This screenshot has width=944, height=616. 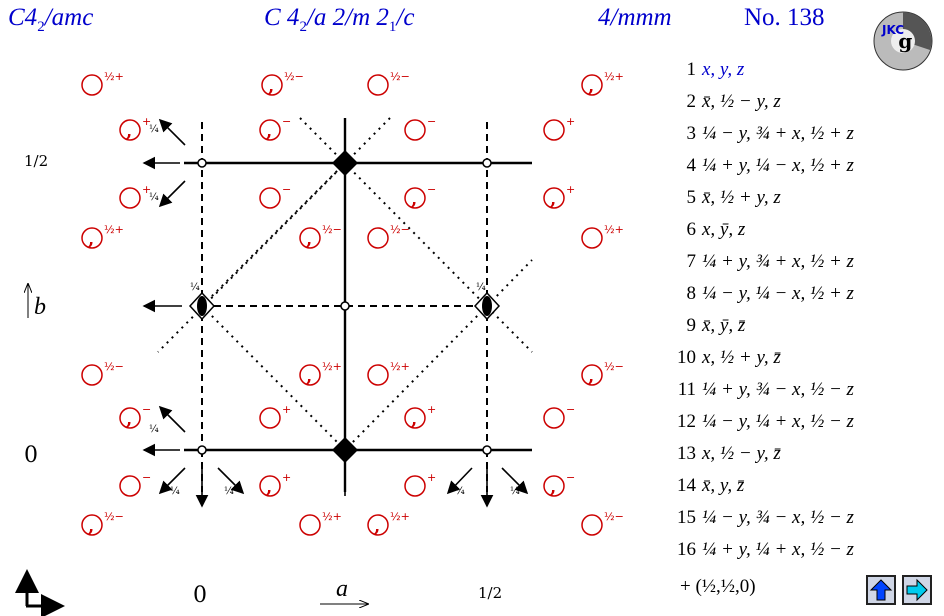 What do you see at coordinates (716, 229) in the screenshot?
I see `operation-6: 6 x, ȳ, z` at bounding box center [716, 229].